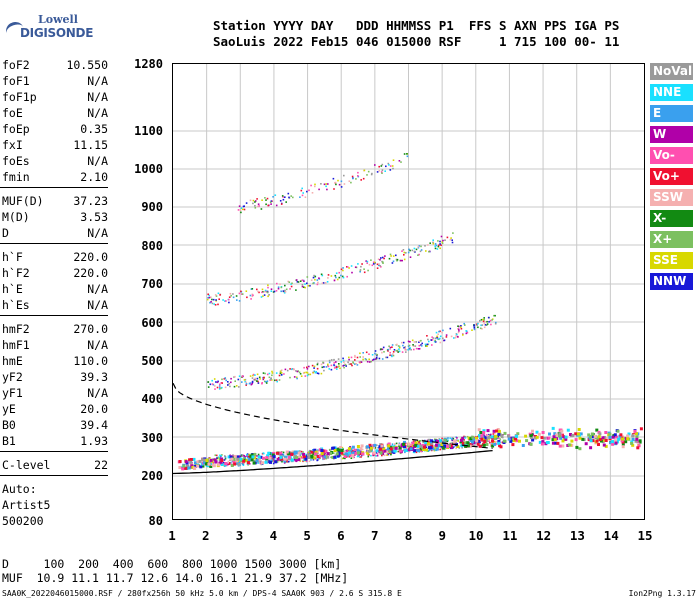 This screenshot has width=700, height=600. I want to click on param-row: yF1 N/A, so click(55, 394).